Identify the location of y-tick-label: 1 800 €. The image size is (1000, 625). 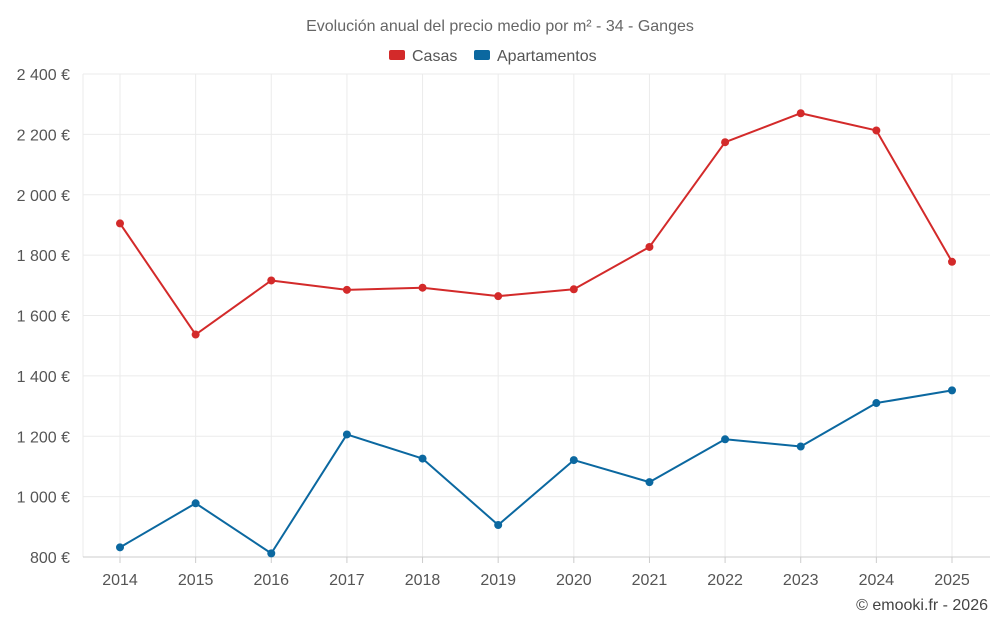
(43, 256).